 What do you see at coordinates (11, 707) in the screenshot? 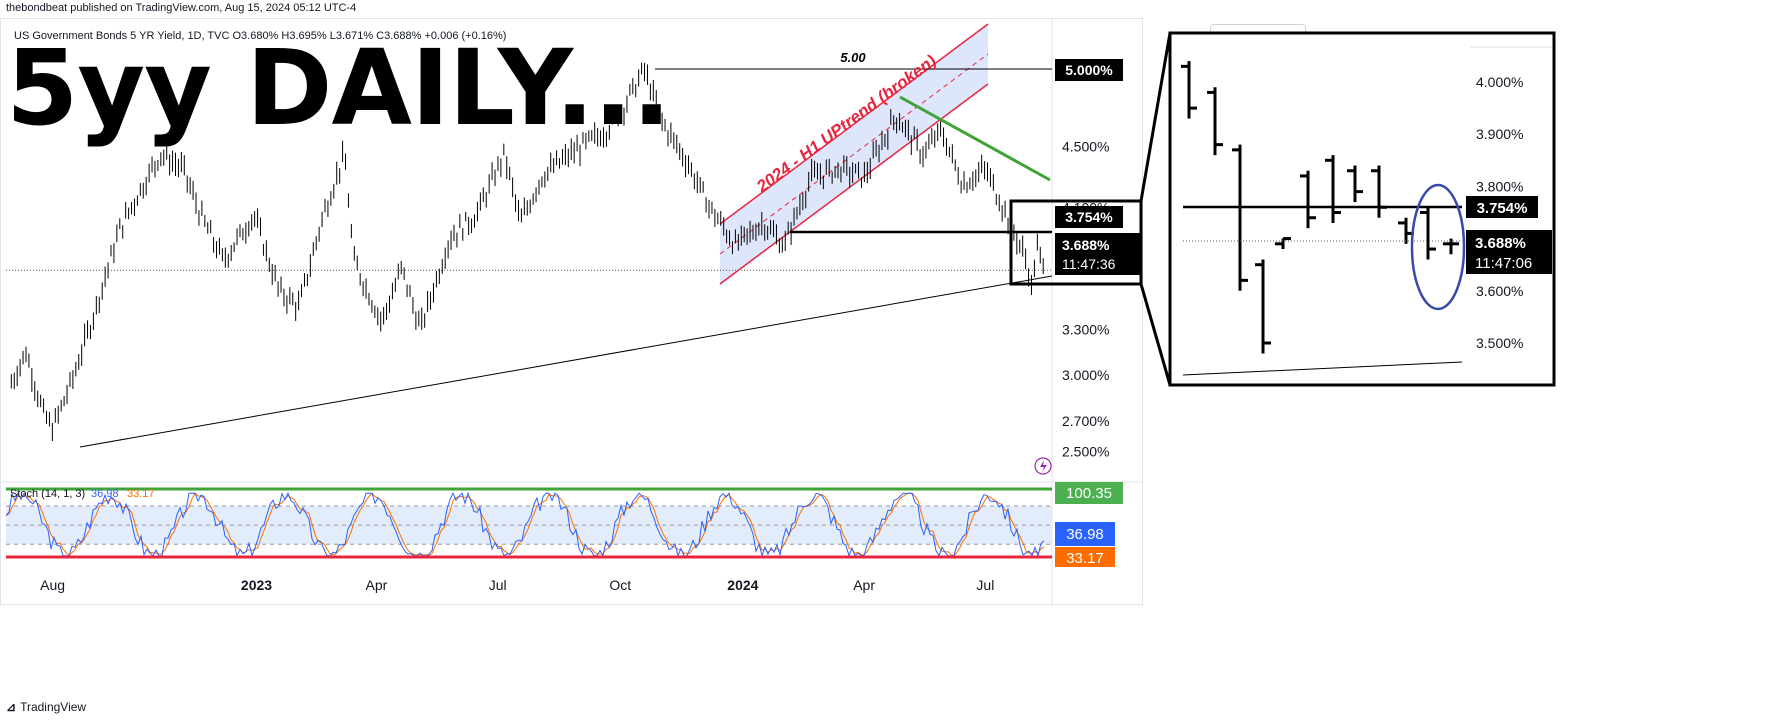
I see `tradingview-logo-icon: ⊿` at bounding box center [11, 707].